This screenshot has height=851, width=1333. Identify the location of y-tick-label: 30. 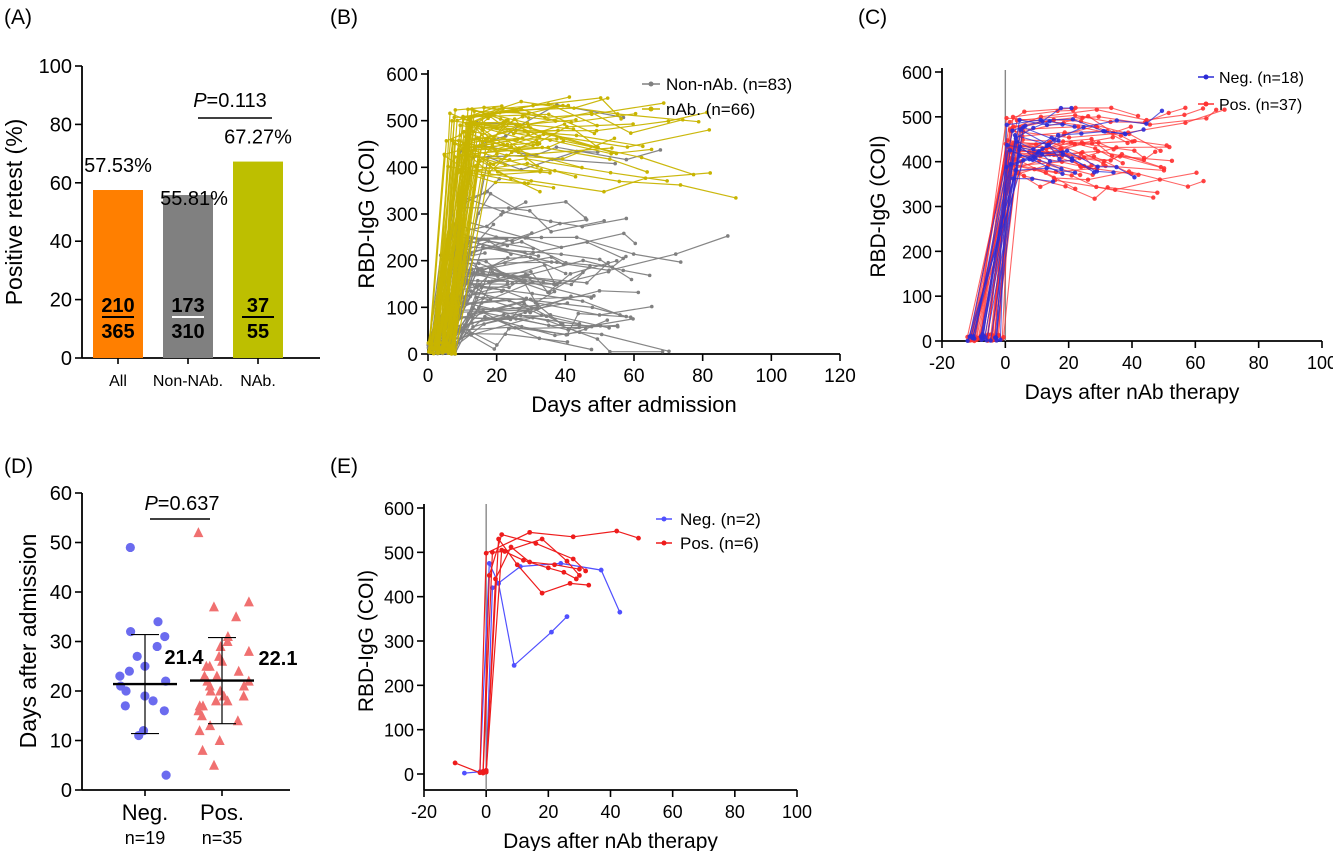
(61, 643).